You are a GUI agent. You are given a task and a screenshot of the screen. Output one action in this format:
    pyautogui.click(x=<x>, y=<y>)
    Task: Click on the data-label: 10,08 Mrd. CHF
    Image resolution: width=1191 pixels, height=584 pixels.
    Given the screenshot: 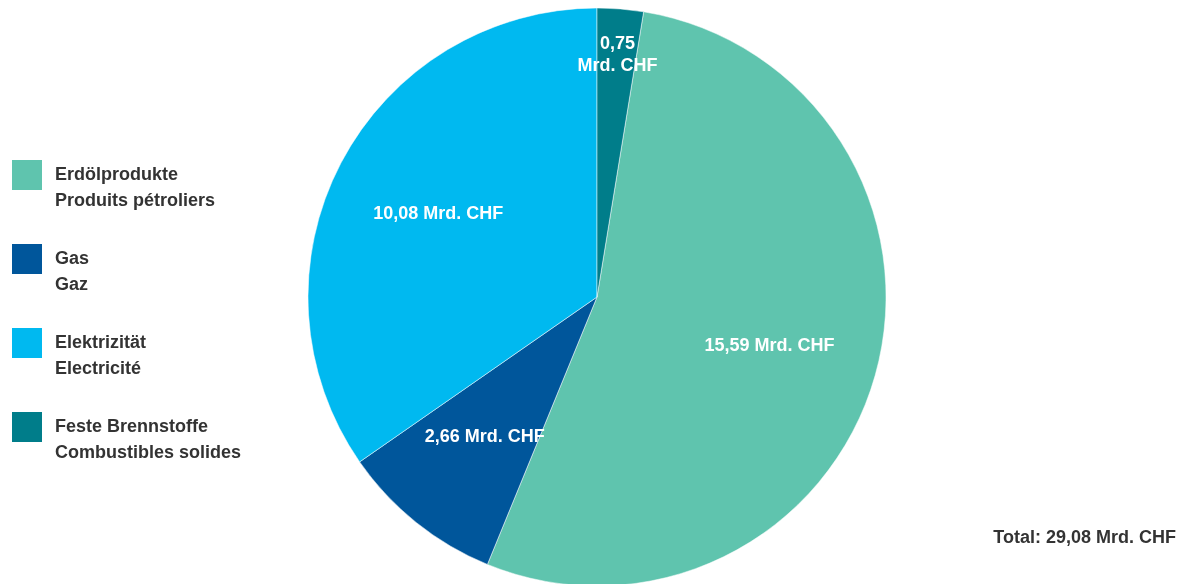 What is the action you would take?
    pyautogui.click(x=438, y=212)
    